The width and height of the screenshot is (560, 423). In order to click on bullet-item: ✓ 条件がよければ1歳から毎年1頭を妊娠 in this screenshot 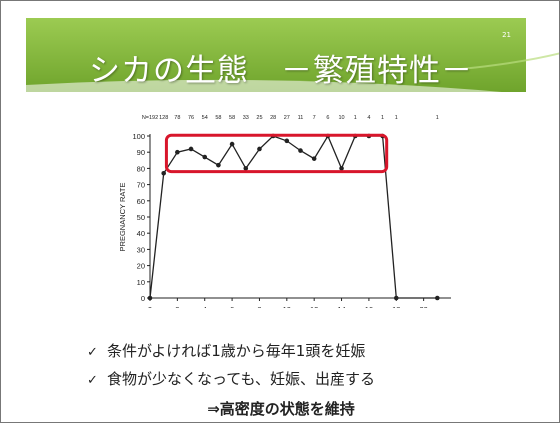, I will do `click(307, 355)`.